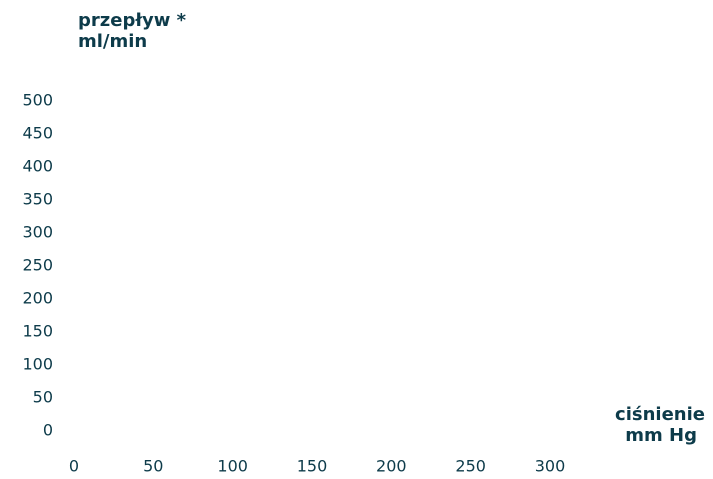 The height and width of the screenshot is (479, 713). I want to click on y-tick-label: 400, so click(37, 166).